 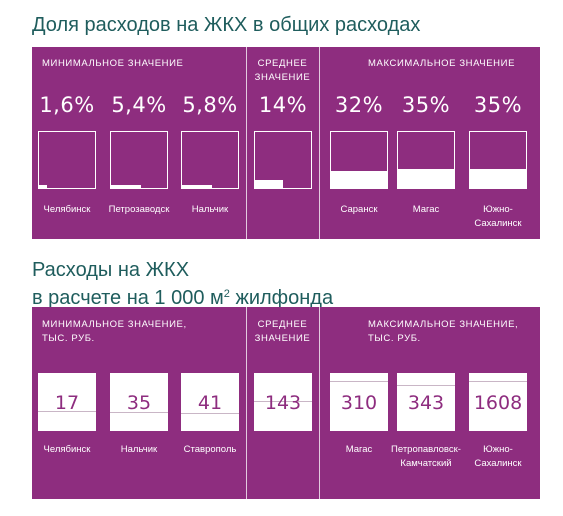 What do you see at coordinates (111, 270) in the screenshot?
I see `chart2-title-line1: Расходы на ЖКХ` at bounding box center [111, 270].